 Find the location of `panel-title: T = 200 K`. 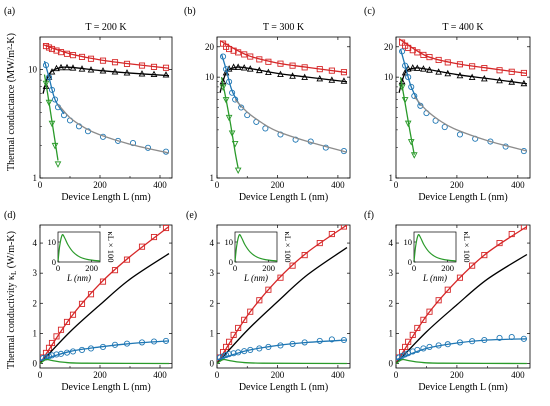

panel-title: T = 200 K is located at coordinates (106, 27).